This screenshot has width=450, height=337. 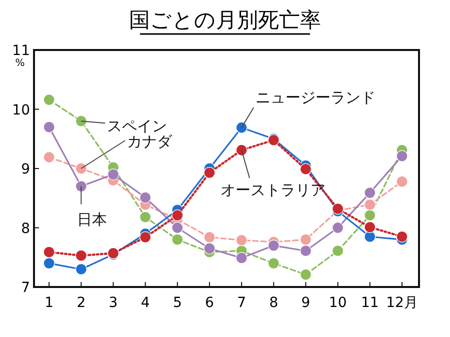 I want to click on y-tick-label: 8, so click(x=25, y=228).